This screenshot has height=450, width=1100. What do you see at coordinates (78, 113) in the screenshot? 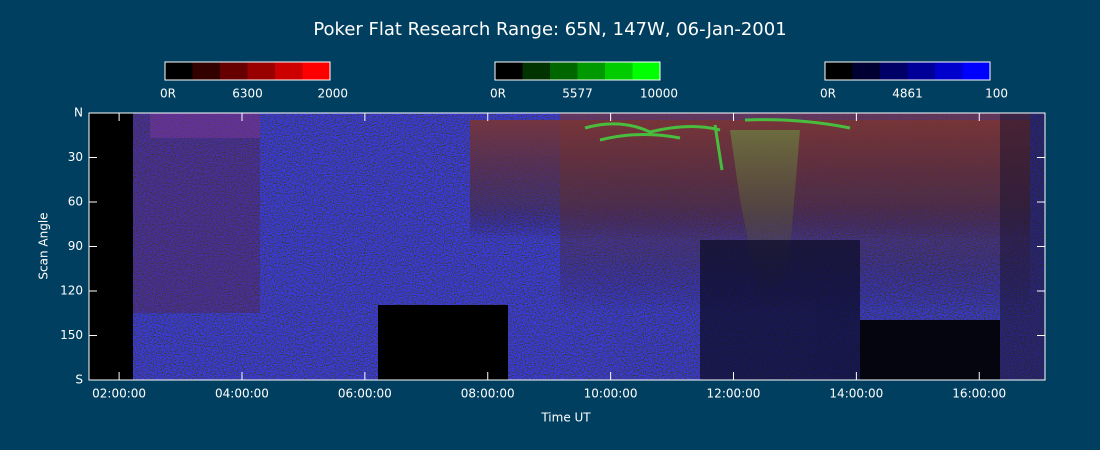
I see `y-tick-label: N` at bounding box center [78, 113].